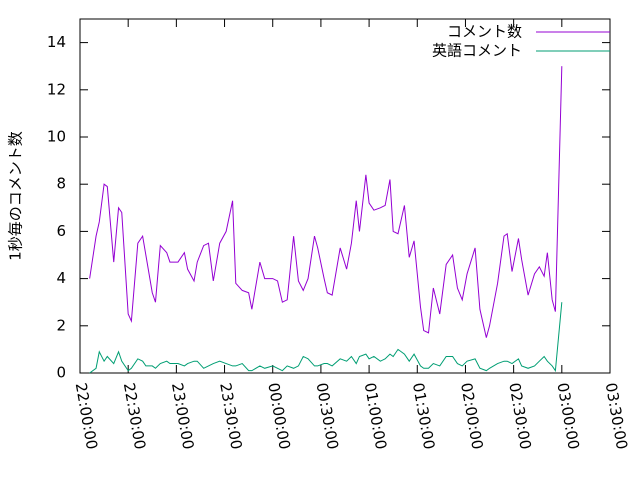 The height and width of the screenshot is (480, 640). What do you see at coordinates (230, 415) in the screenshot?
I see `x-tick-label: 23:30:00` at bounding box center [230, 415].